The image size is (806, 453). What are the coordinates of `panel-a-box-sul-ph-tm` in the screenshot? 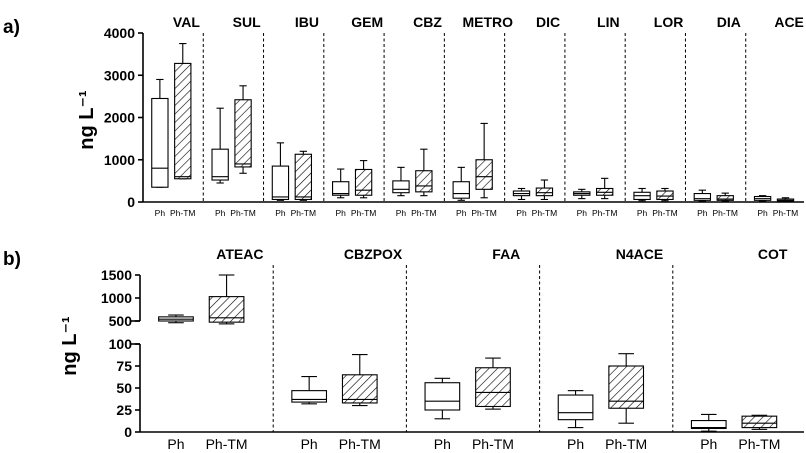 It's located at (243, 129).